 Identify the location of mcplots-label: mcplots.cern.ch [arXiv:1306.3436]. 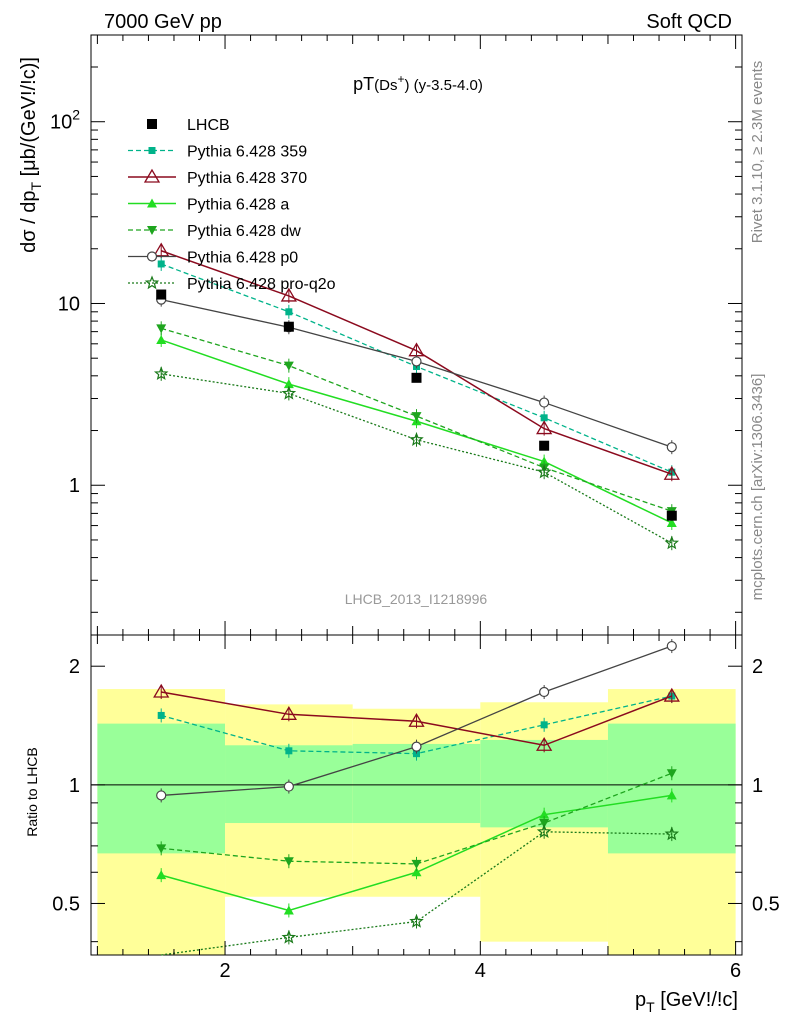
(757, 487).